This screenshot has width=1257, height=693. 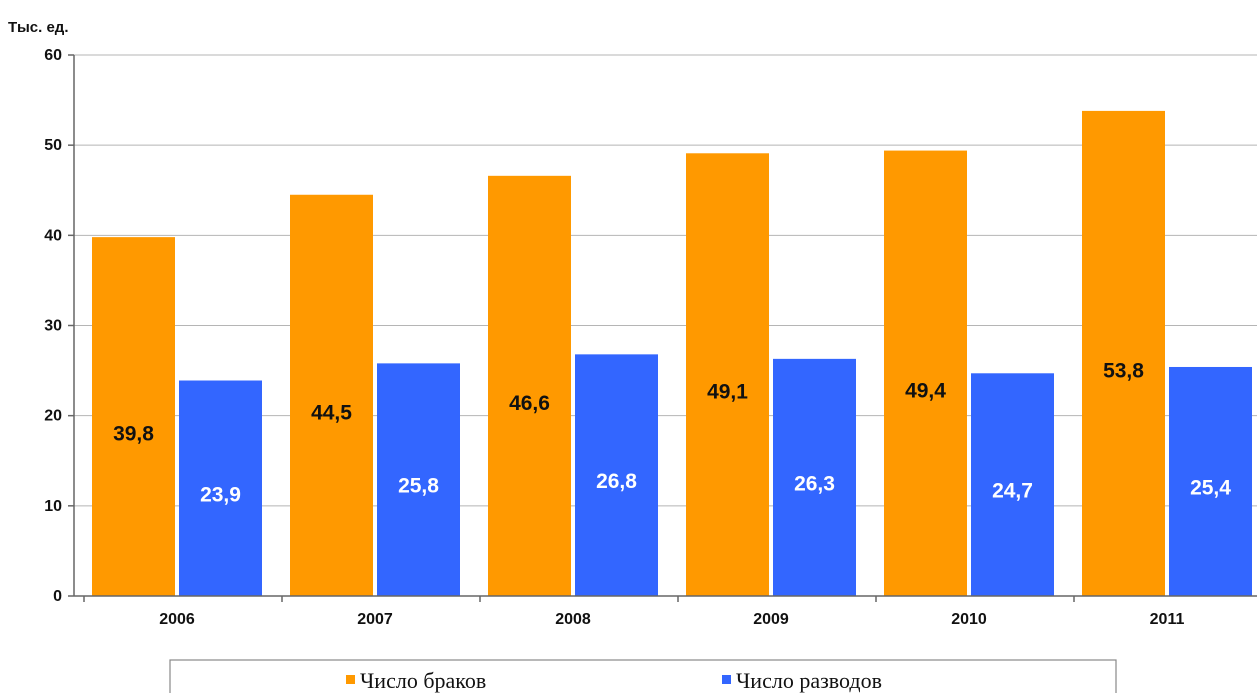 What do you see at coordinates (418, 486) in the screenshot?
I see `value-label: 25,8` at bounding box center [418, 486].